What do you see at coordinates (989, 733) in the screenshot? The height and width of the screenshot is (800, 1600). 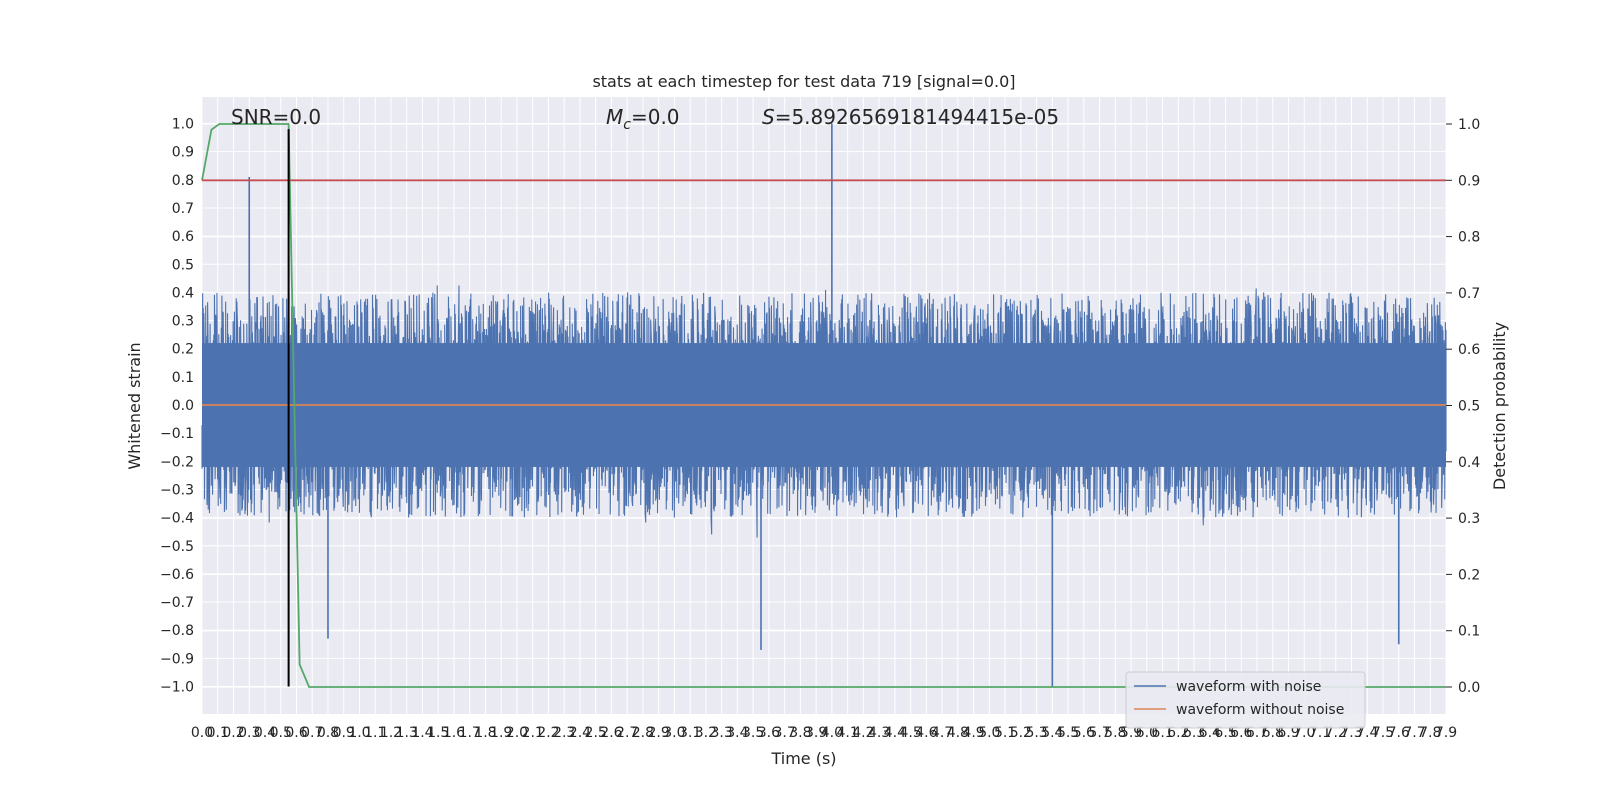 I see `x-tick-label: 5.0` at bounding box center [989, 733].